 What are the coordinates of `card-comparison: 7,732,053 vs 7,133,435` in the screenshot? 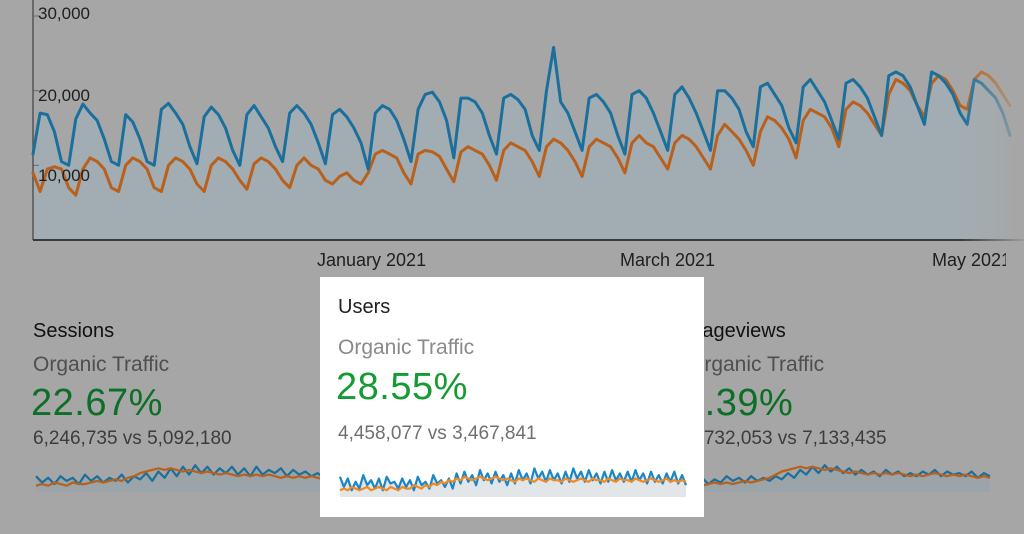 It's located at (787, 438).